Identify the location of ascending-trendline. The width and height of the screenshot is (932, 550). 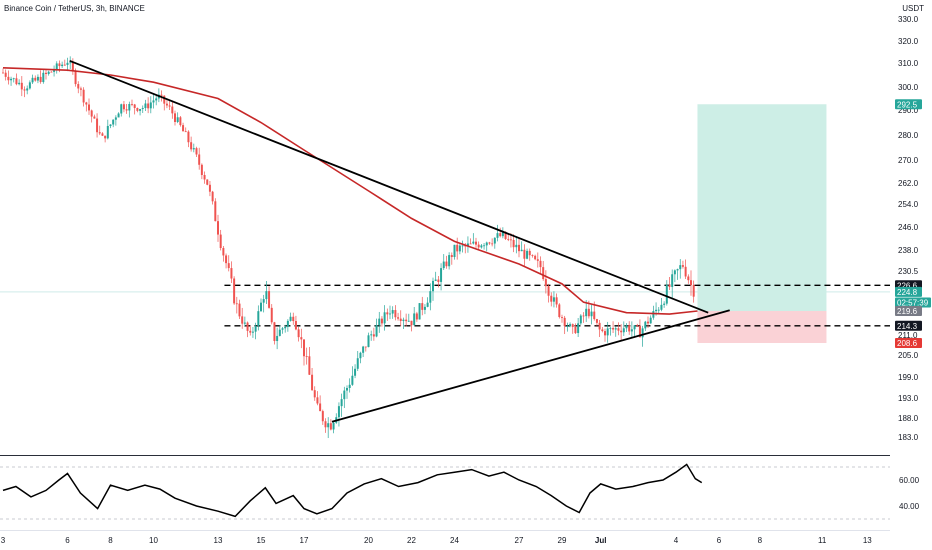
(530, 366).